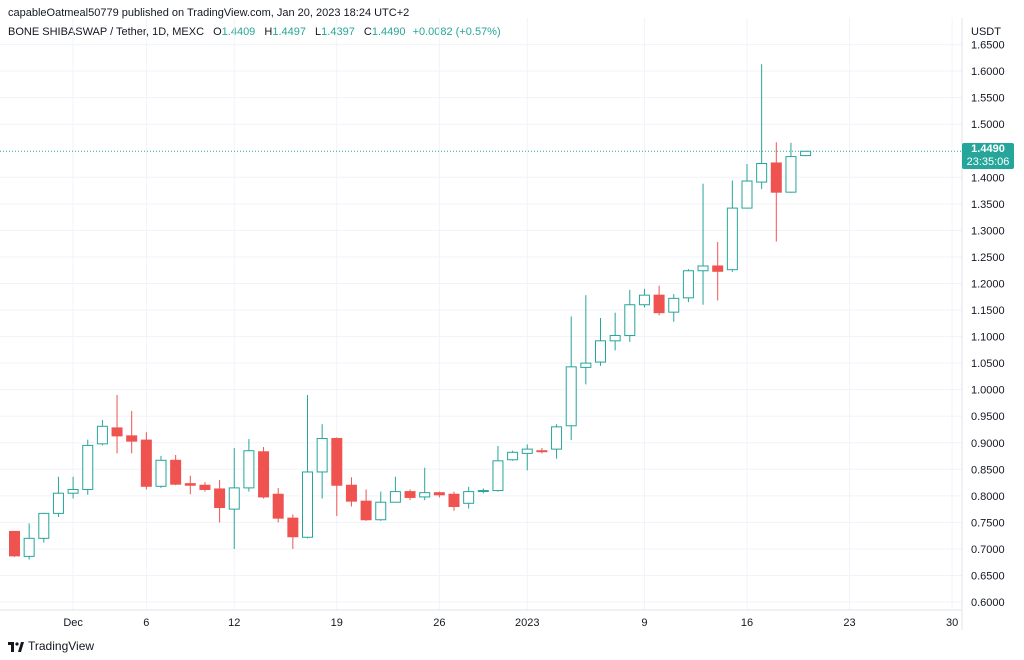 The height and width of the screenshot is (660, 1024). I want to click on price-tick-label: 1.2000, so click(988, 284).